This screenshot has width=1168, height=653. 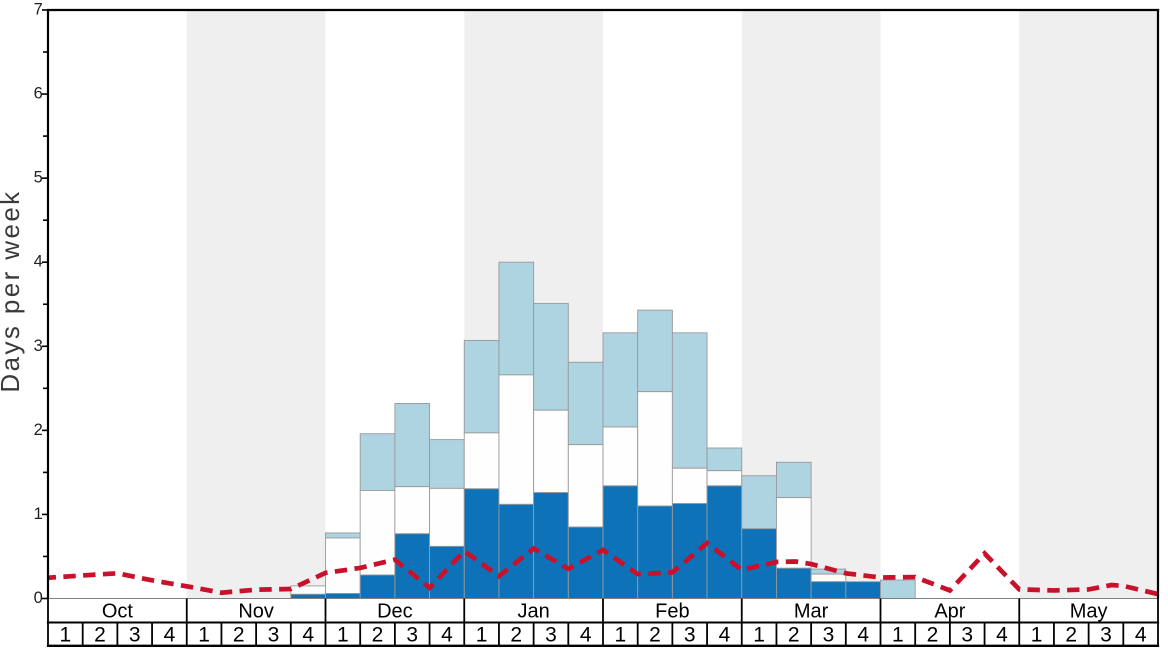 What do you see at coordinates (256, 612) in the screenshot?
I see `svg-text: Nov` at bounding box center [256, 612].